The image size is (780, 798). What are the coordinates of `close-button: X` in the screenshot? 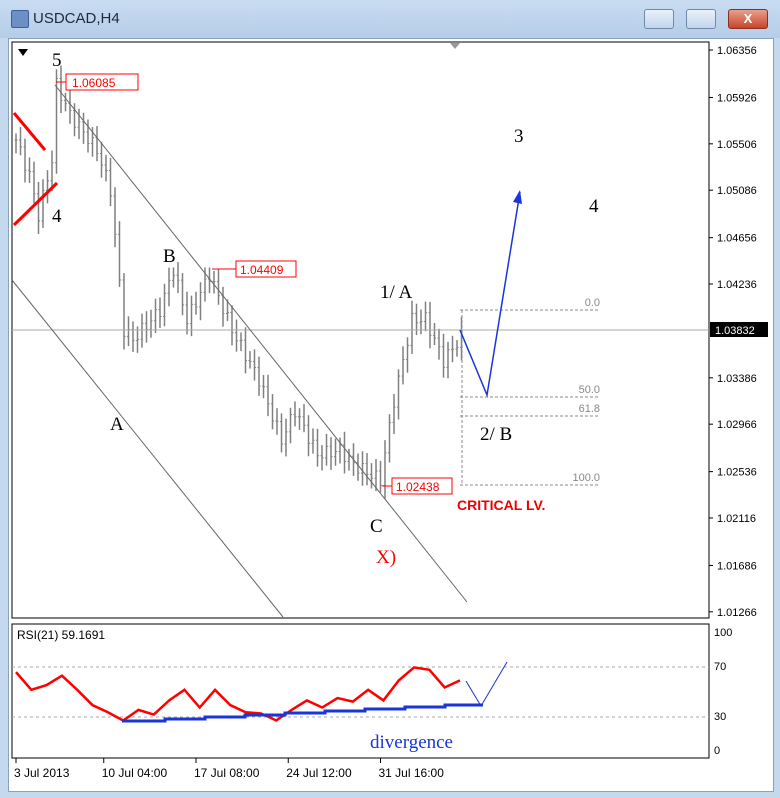 It's located at (748, 19).